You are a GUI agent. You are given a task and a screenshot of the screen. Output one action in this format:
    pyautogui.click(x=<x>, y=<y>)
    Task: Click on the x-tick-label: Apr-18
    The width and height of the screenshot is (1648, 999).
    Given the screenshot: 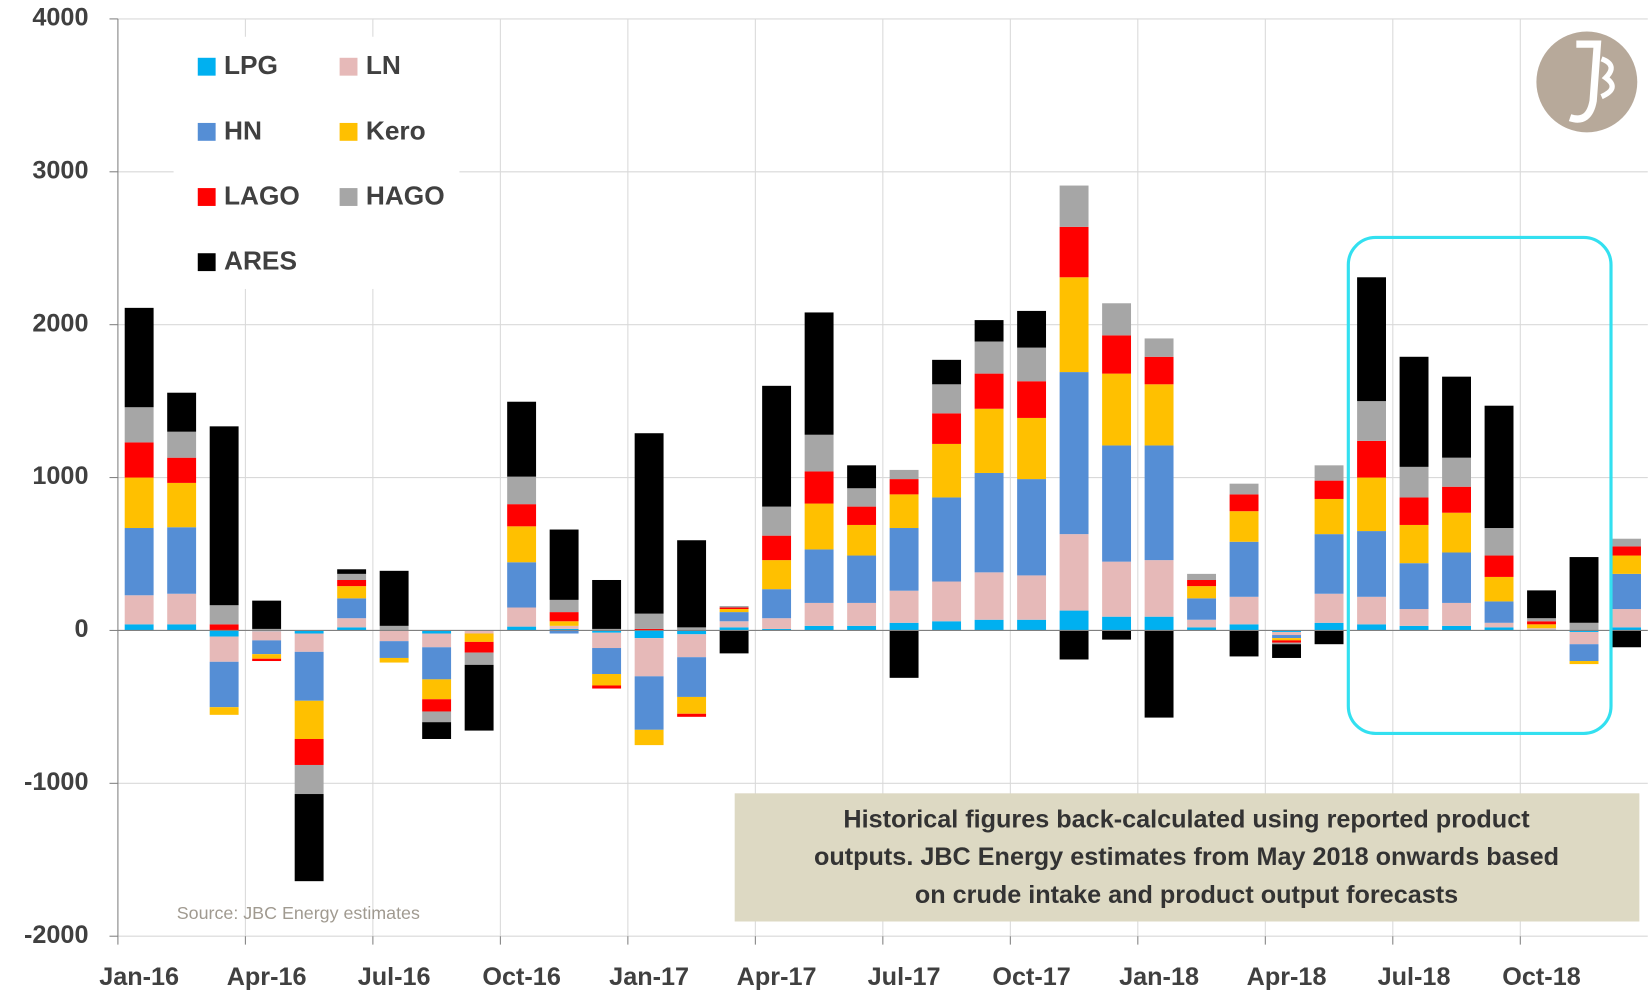 What is the action you would take?
    pyautogui.click(x=1287, y=977)
    